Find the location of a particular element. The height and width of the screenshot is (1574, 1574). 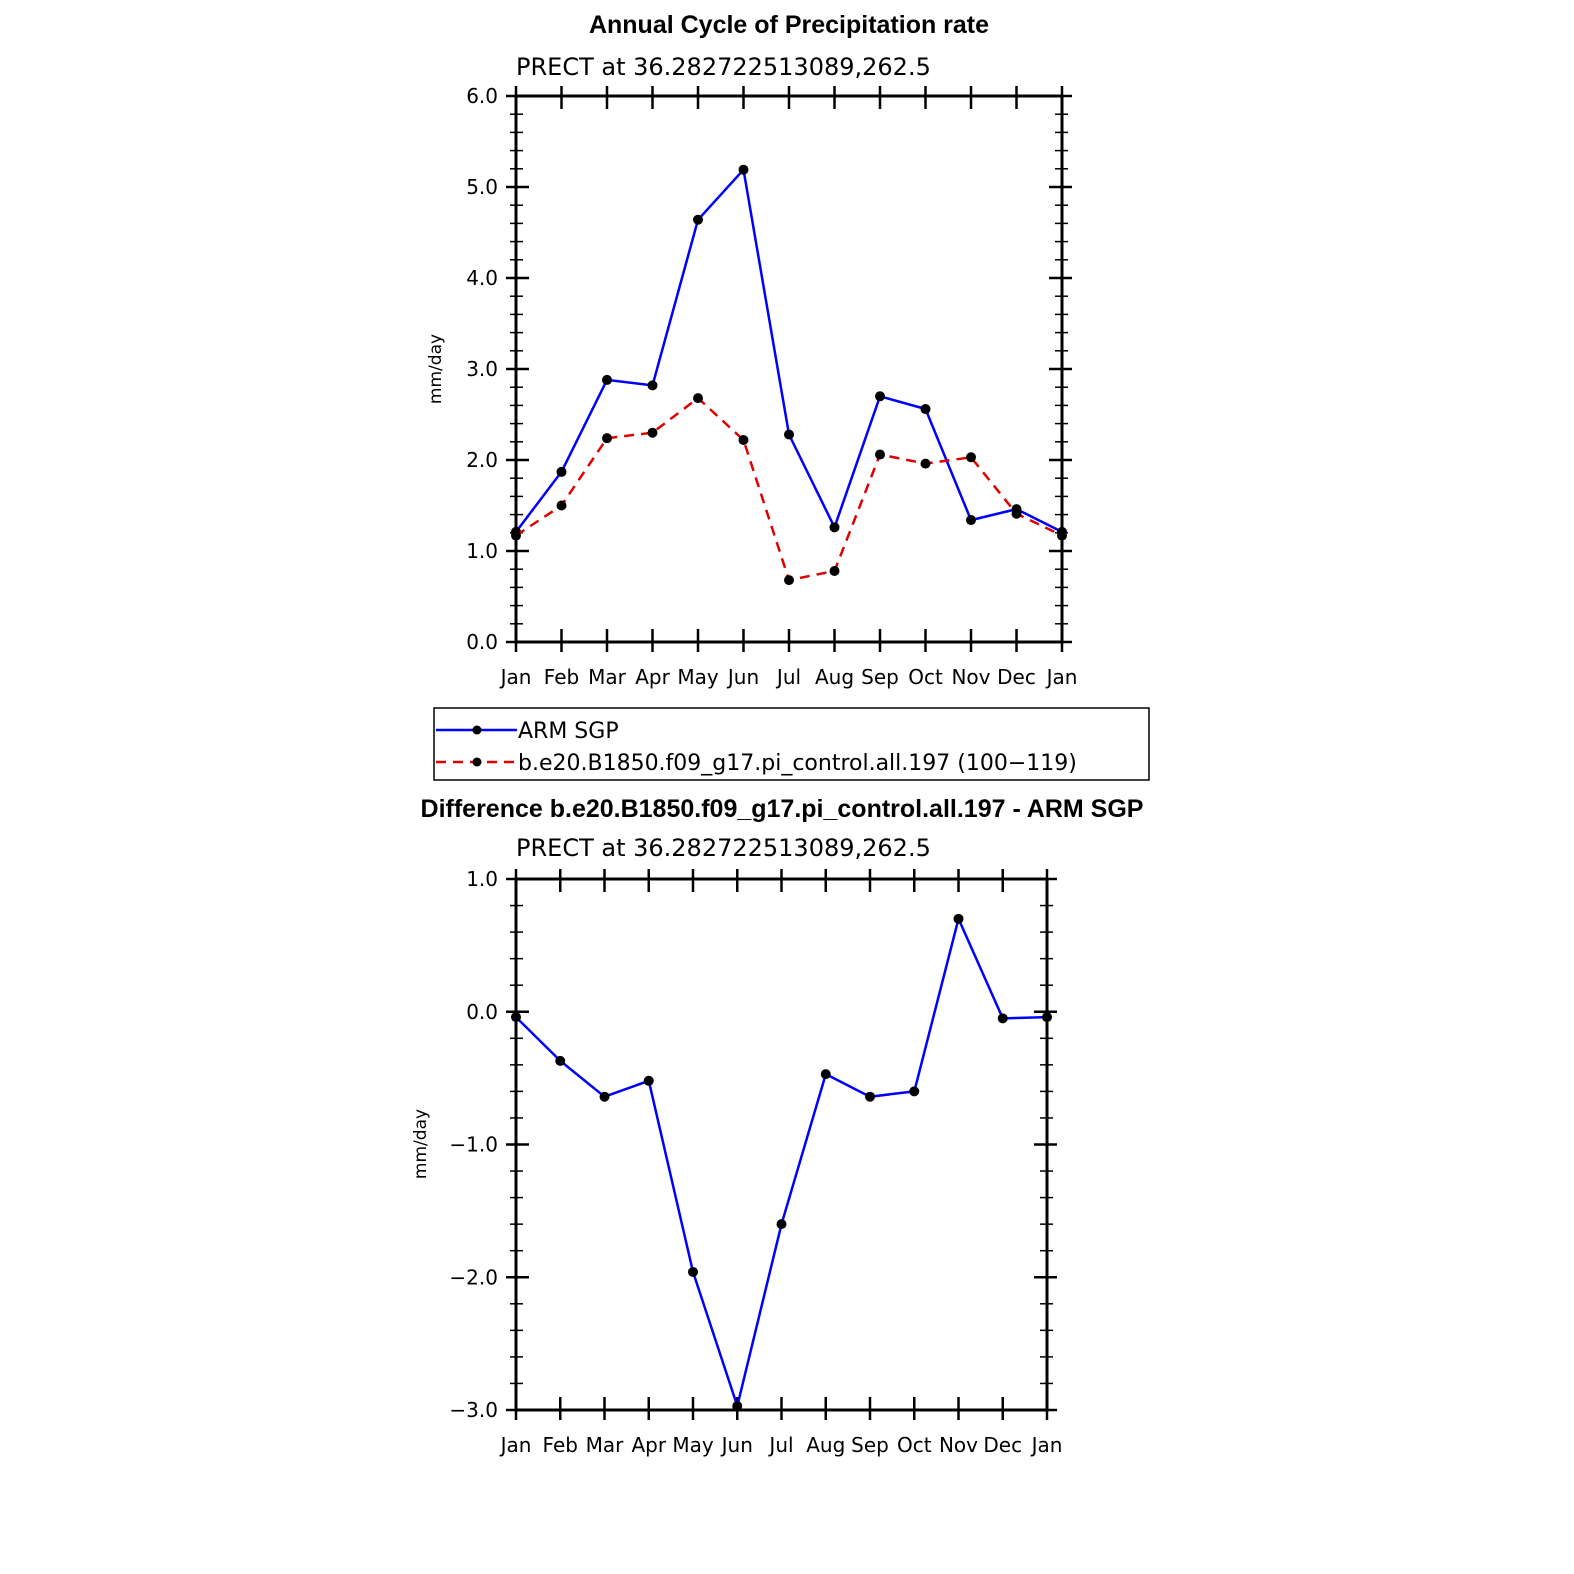

legend-label-arm-sgp: ARM SGP is located at coordinates (568, 731).